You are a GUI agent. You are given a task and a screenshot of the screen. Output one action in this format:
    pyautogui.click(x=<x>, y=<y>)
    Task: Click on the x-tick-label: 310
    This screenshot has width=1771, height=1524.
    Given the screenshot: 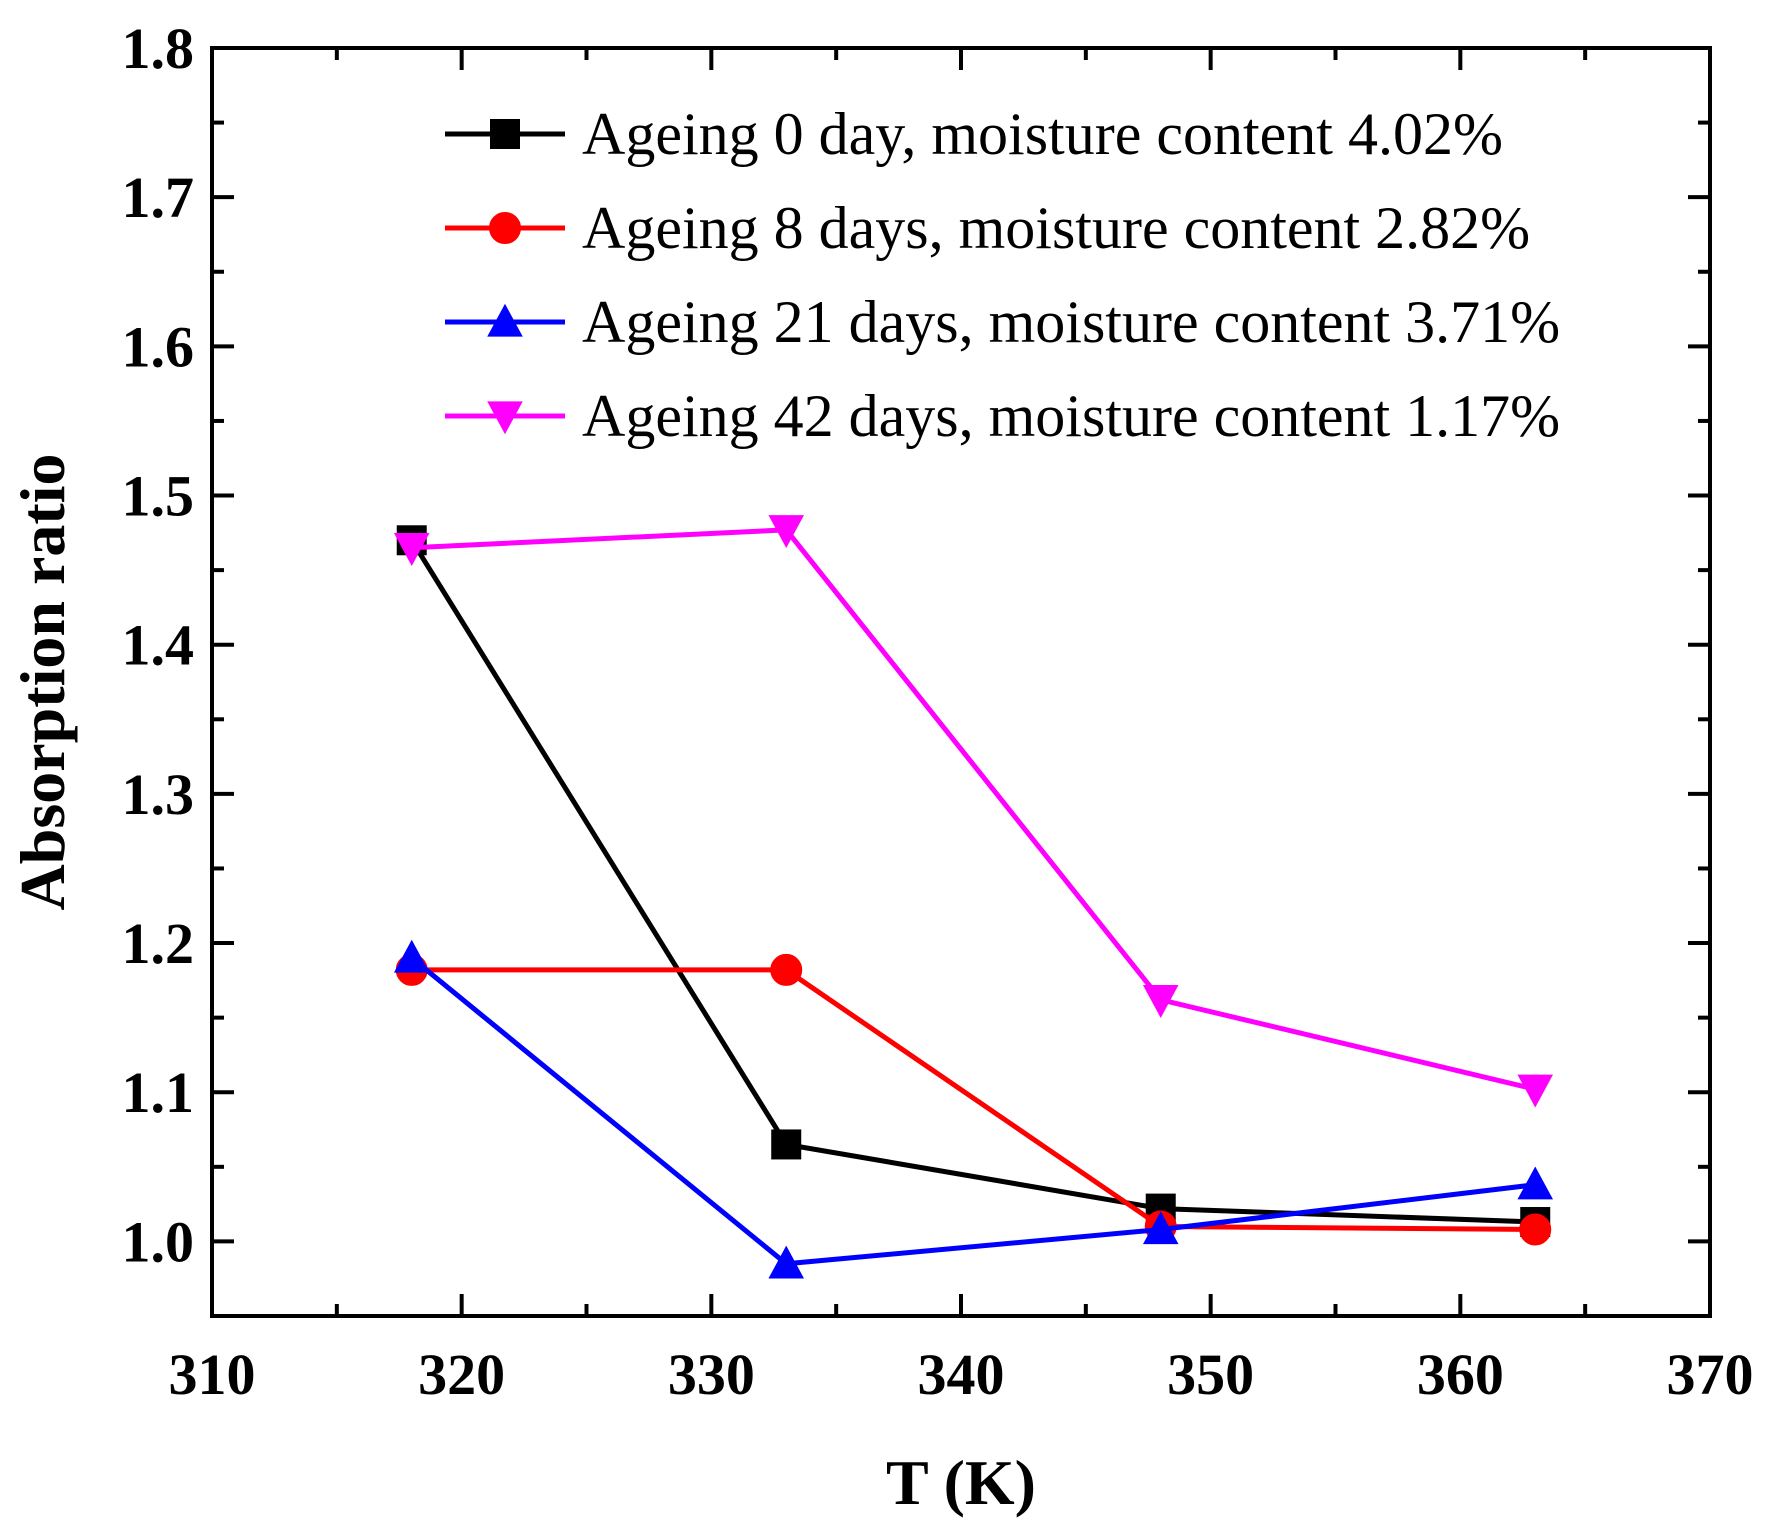 What is the action you would take?
    pyautogui.click(x=212, y=1374)
    